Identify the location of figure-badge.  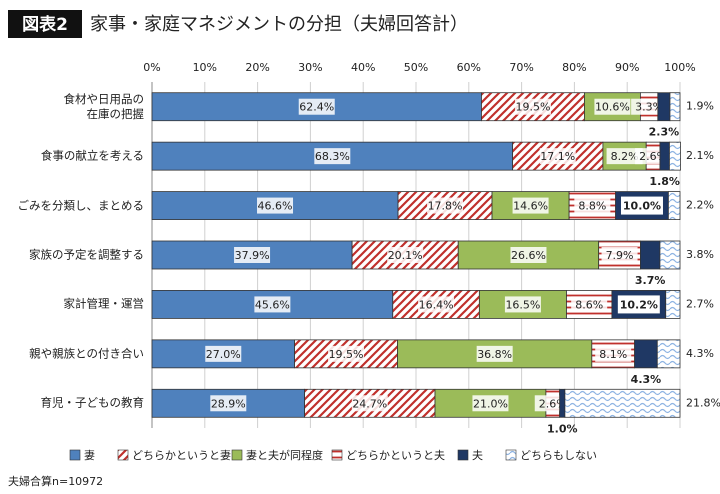
(45, 24).